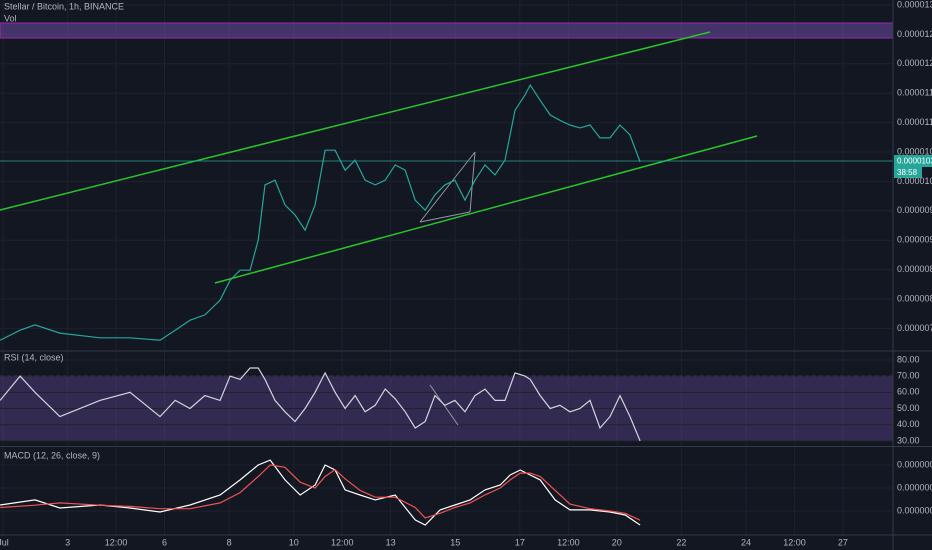  Describe the element at coordinates (914, 328) in the screenshot. I see `y-tick-label: 0.00000750` at that location.